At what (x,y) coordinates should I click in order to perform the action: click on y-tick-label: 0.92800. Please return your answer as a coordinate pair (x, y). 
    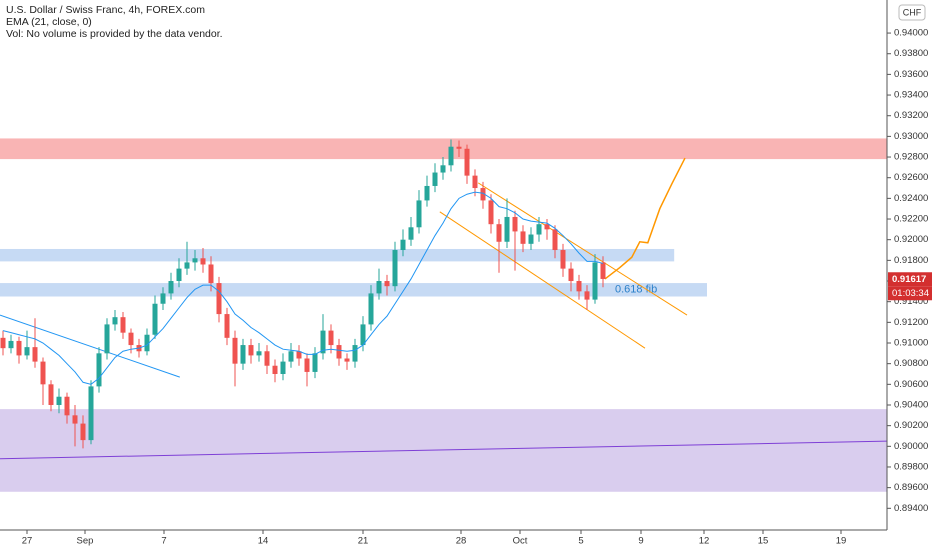
    Looking at the image, I should click on (911, 157).